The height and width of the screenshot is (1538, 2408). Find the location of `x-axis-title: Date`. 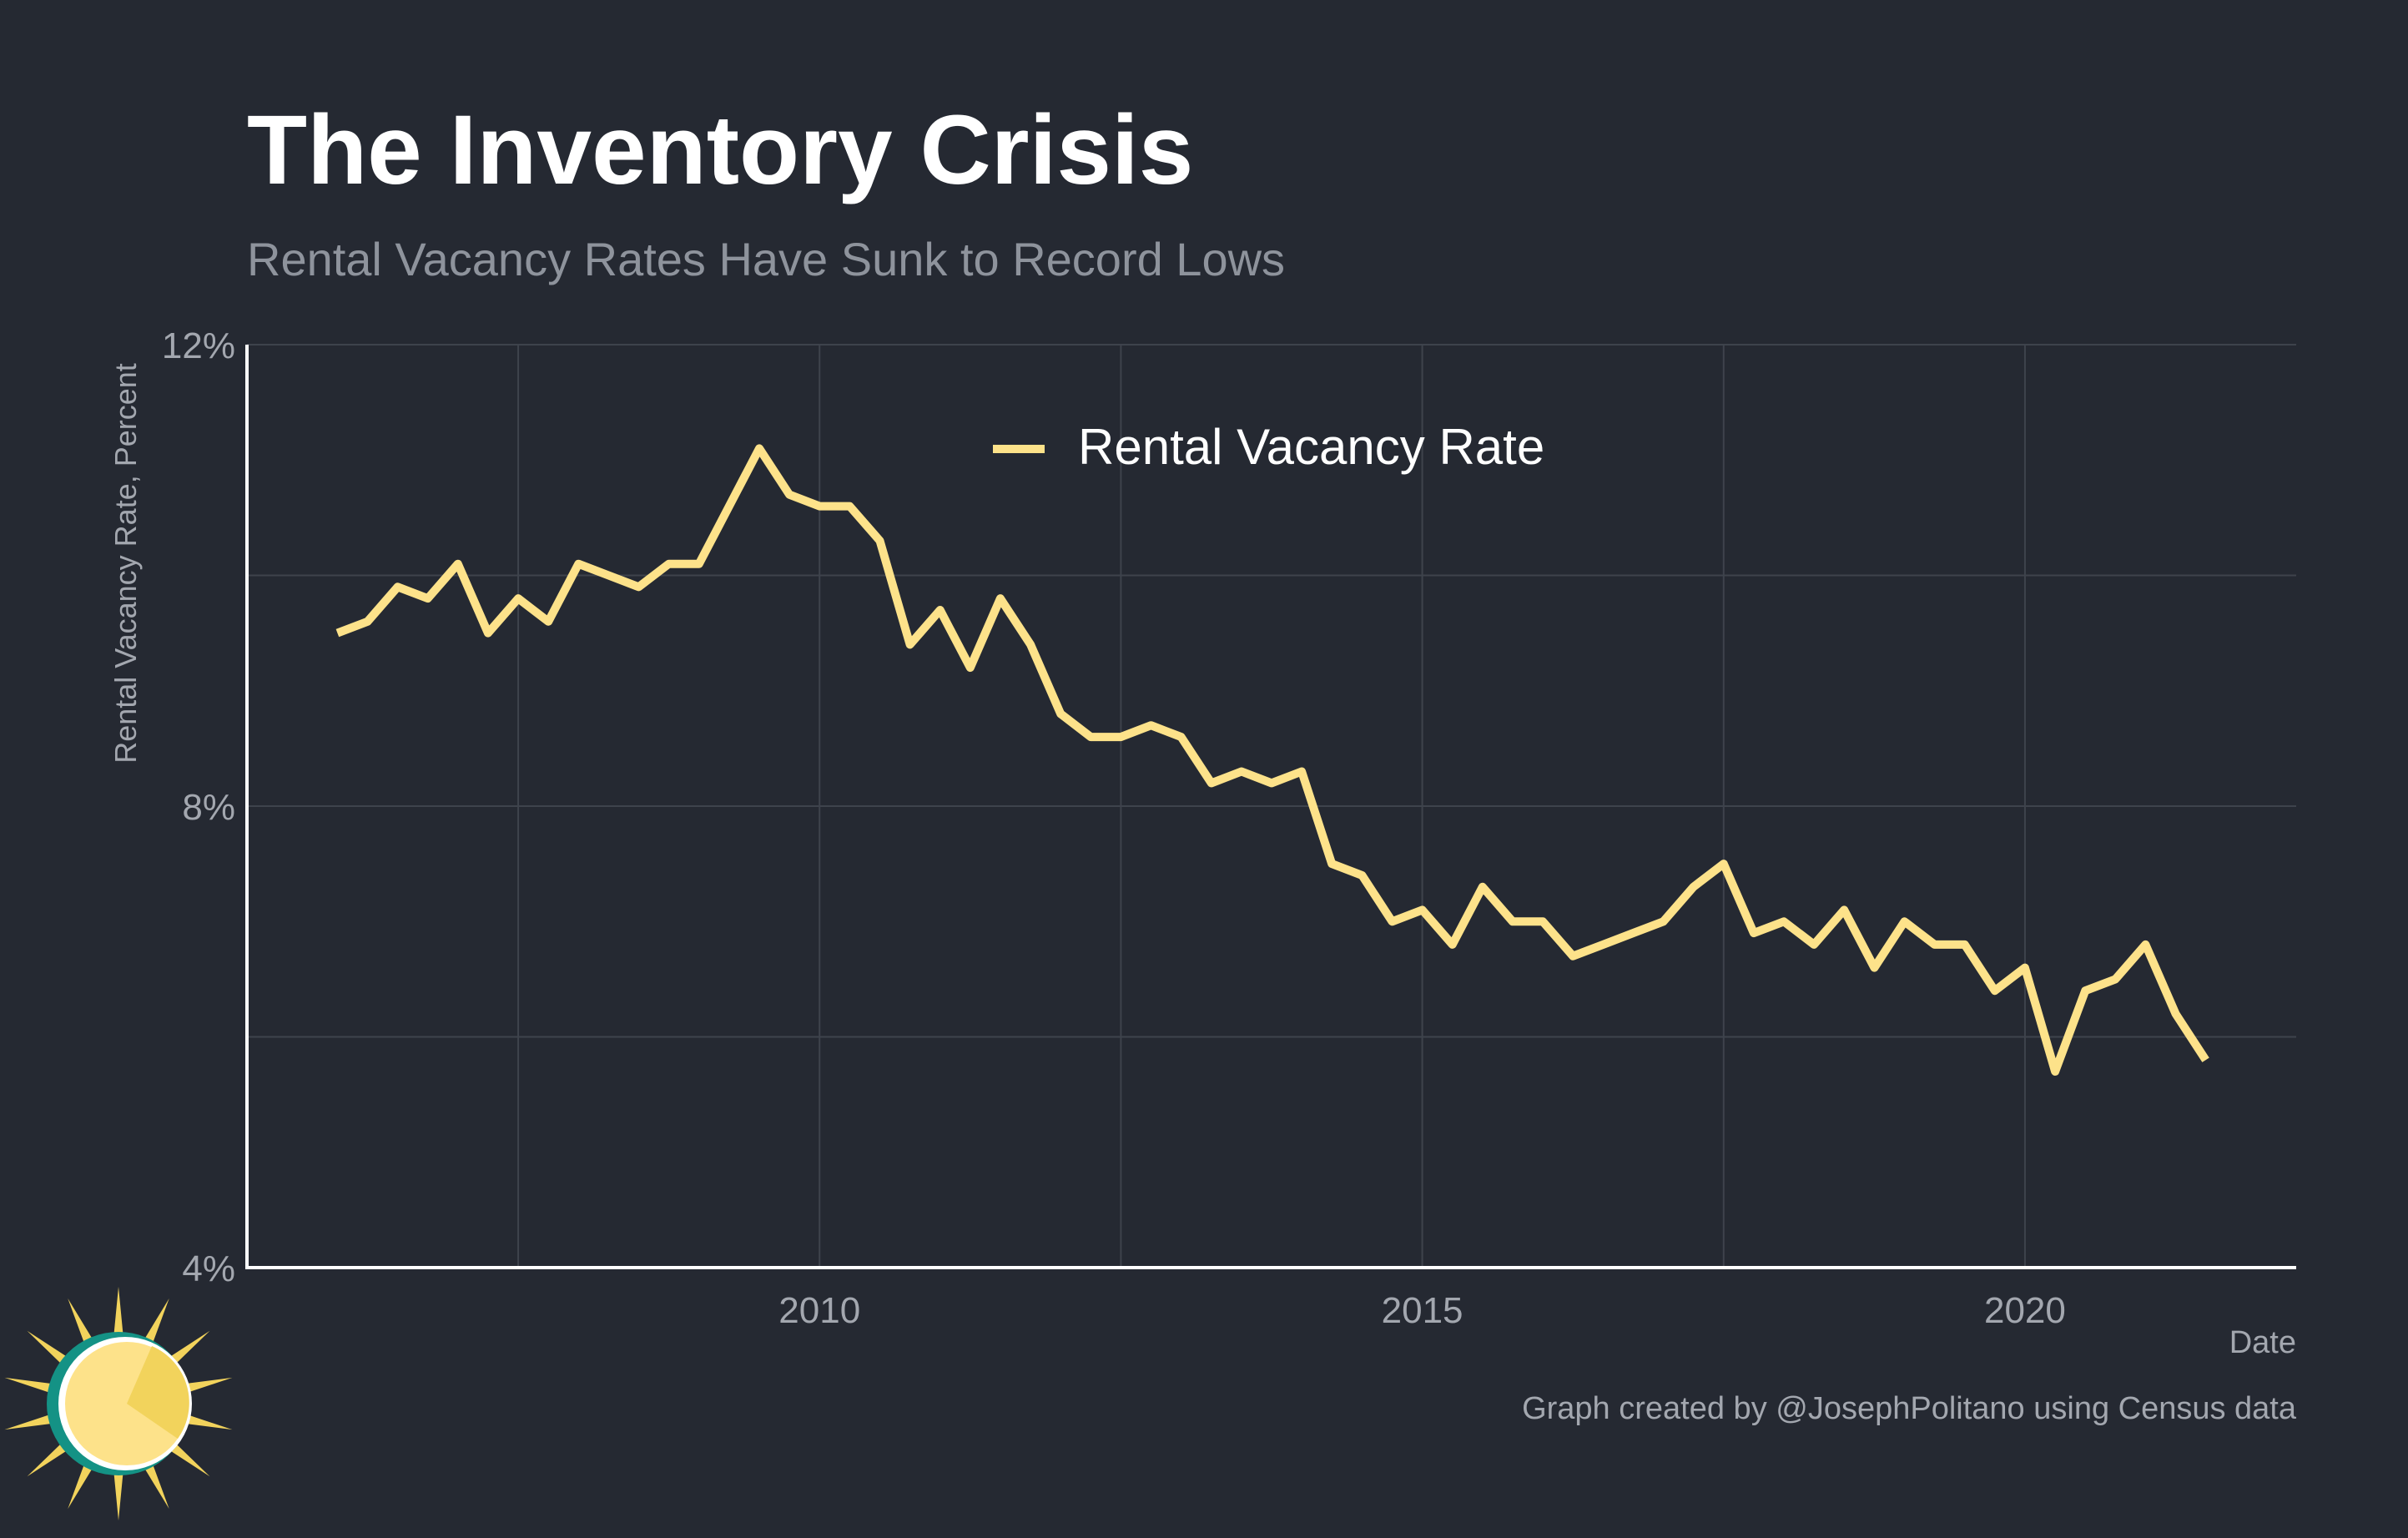

x-axis-title: Date is located at coordinates (2262, 1342).